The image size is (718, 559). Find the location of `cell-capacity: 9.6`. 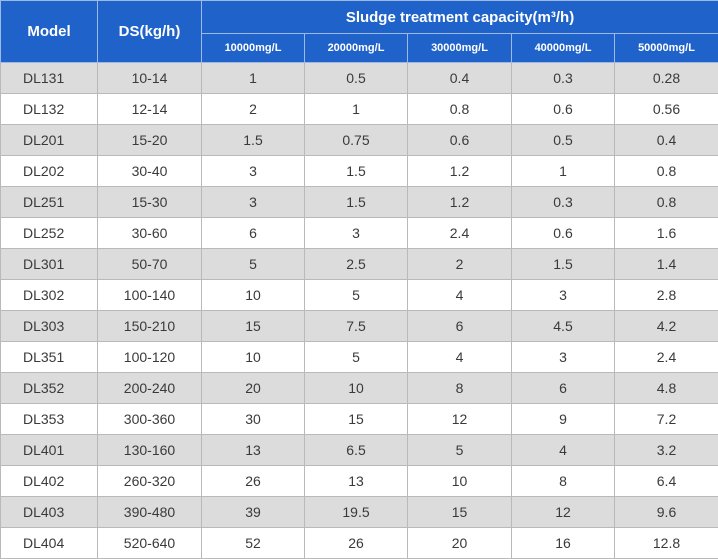

cell-capacity: 9.6 is located at coordinates (666, 512).